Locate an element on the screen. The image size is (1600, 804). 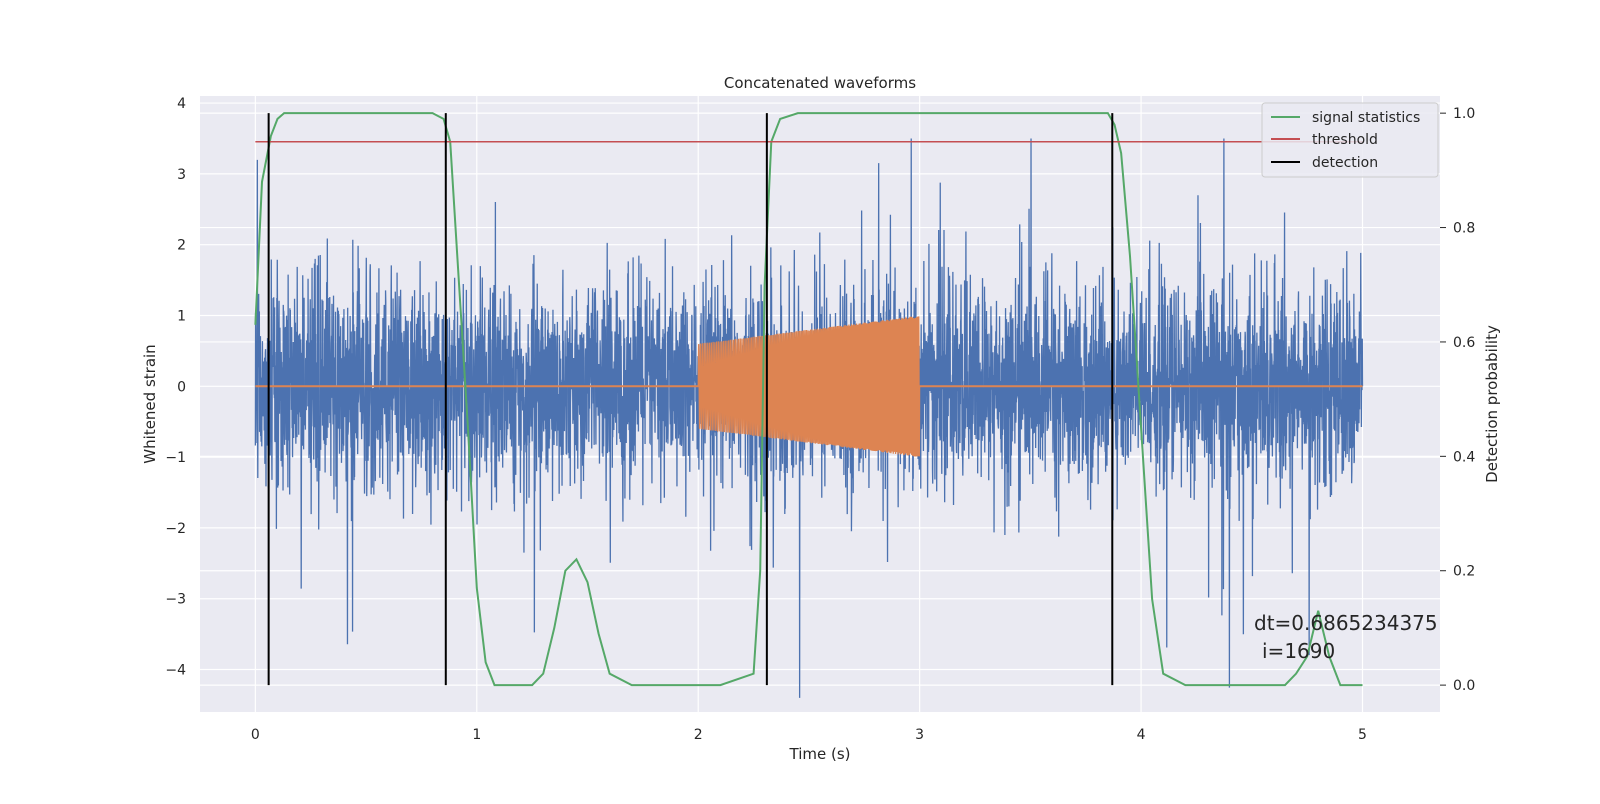
annotation: dt=0.6865234375 i=1690 is located at coordinates (1346, 637).